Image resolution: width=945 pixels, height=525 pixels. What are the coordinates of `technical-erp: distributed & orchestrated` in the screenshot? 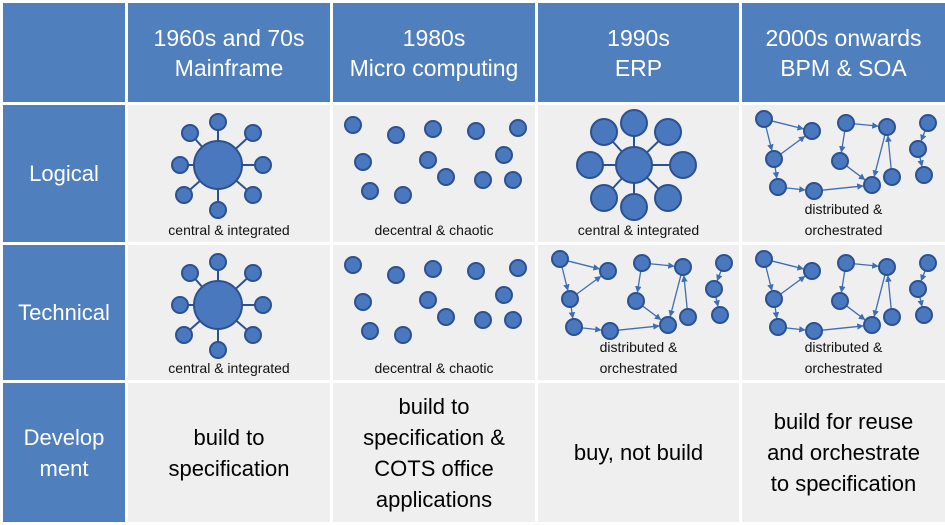 It's located at (639, 313).